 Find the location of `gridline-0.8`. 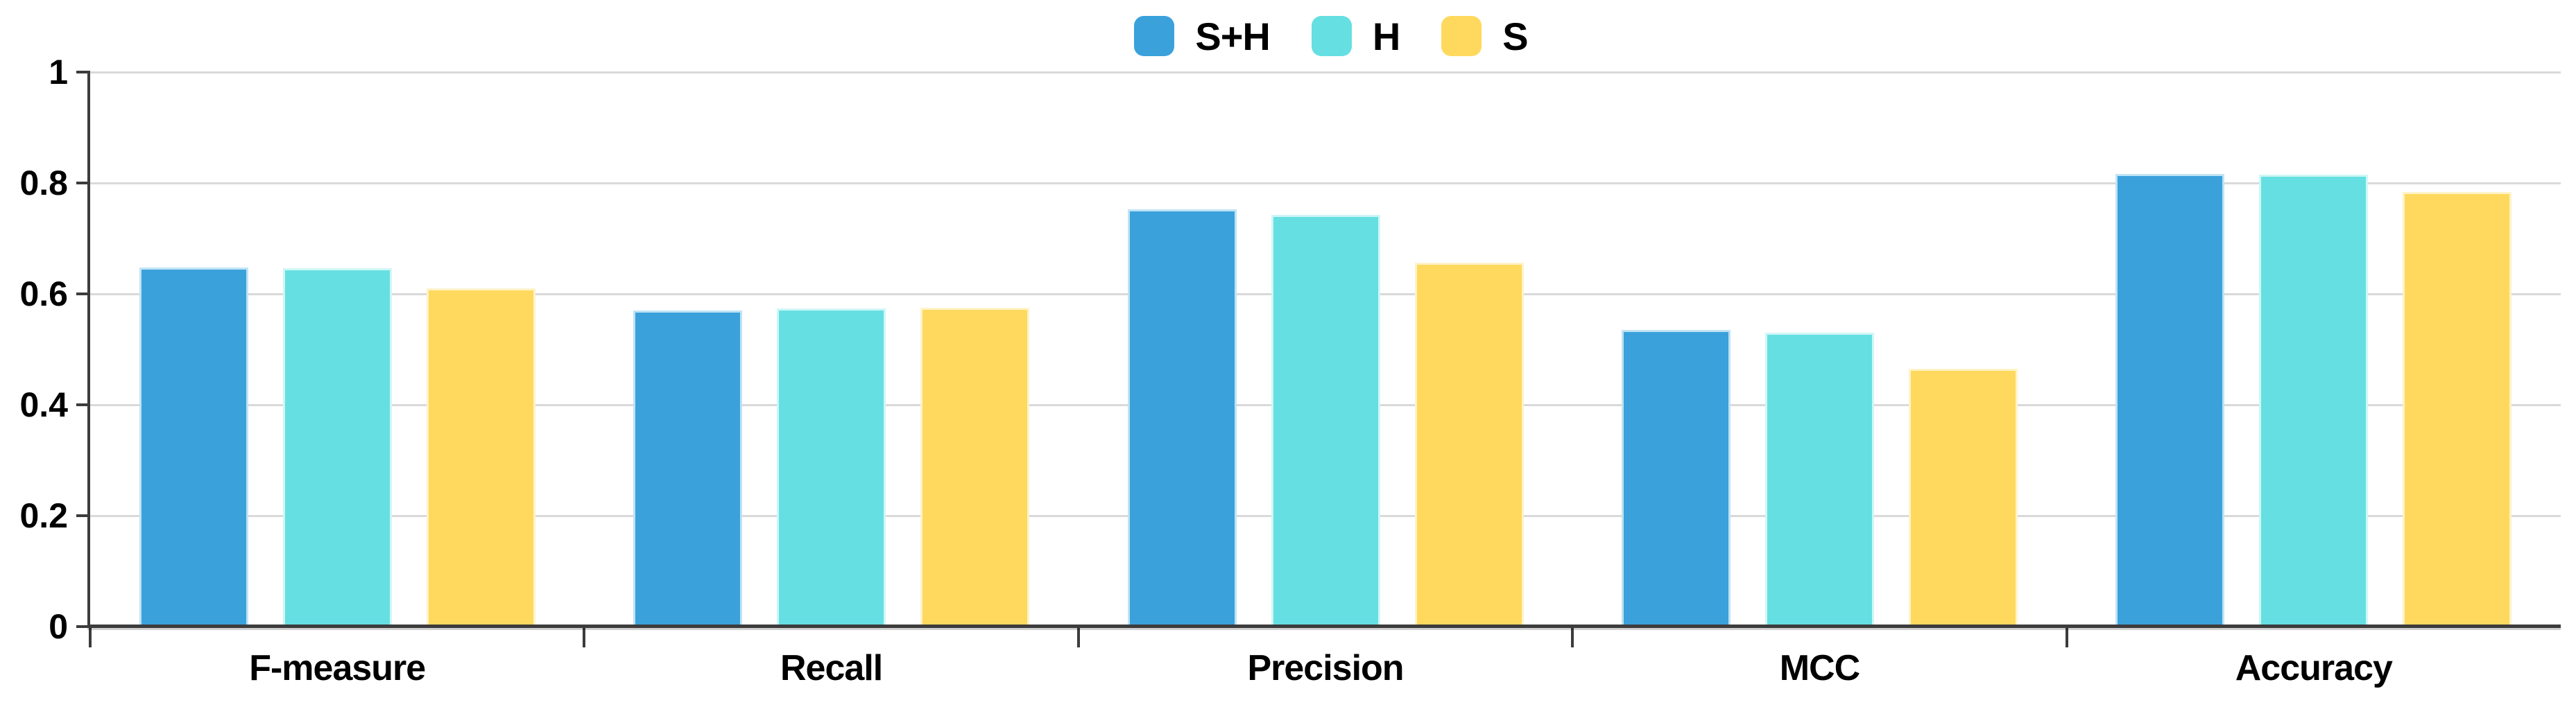

gridline-0.8 is located at coordinates (1325, 183).